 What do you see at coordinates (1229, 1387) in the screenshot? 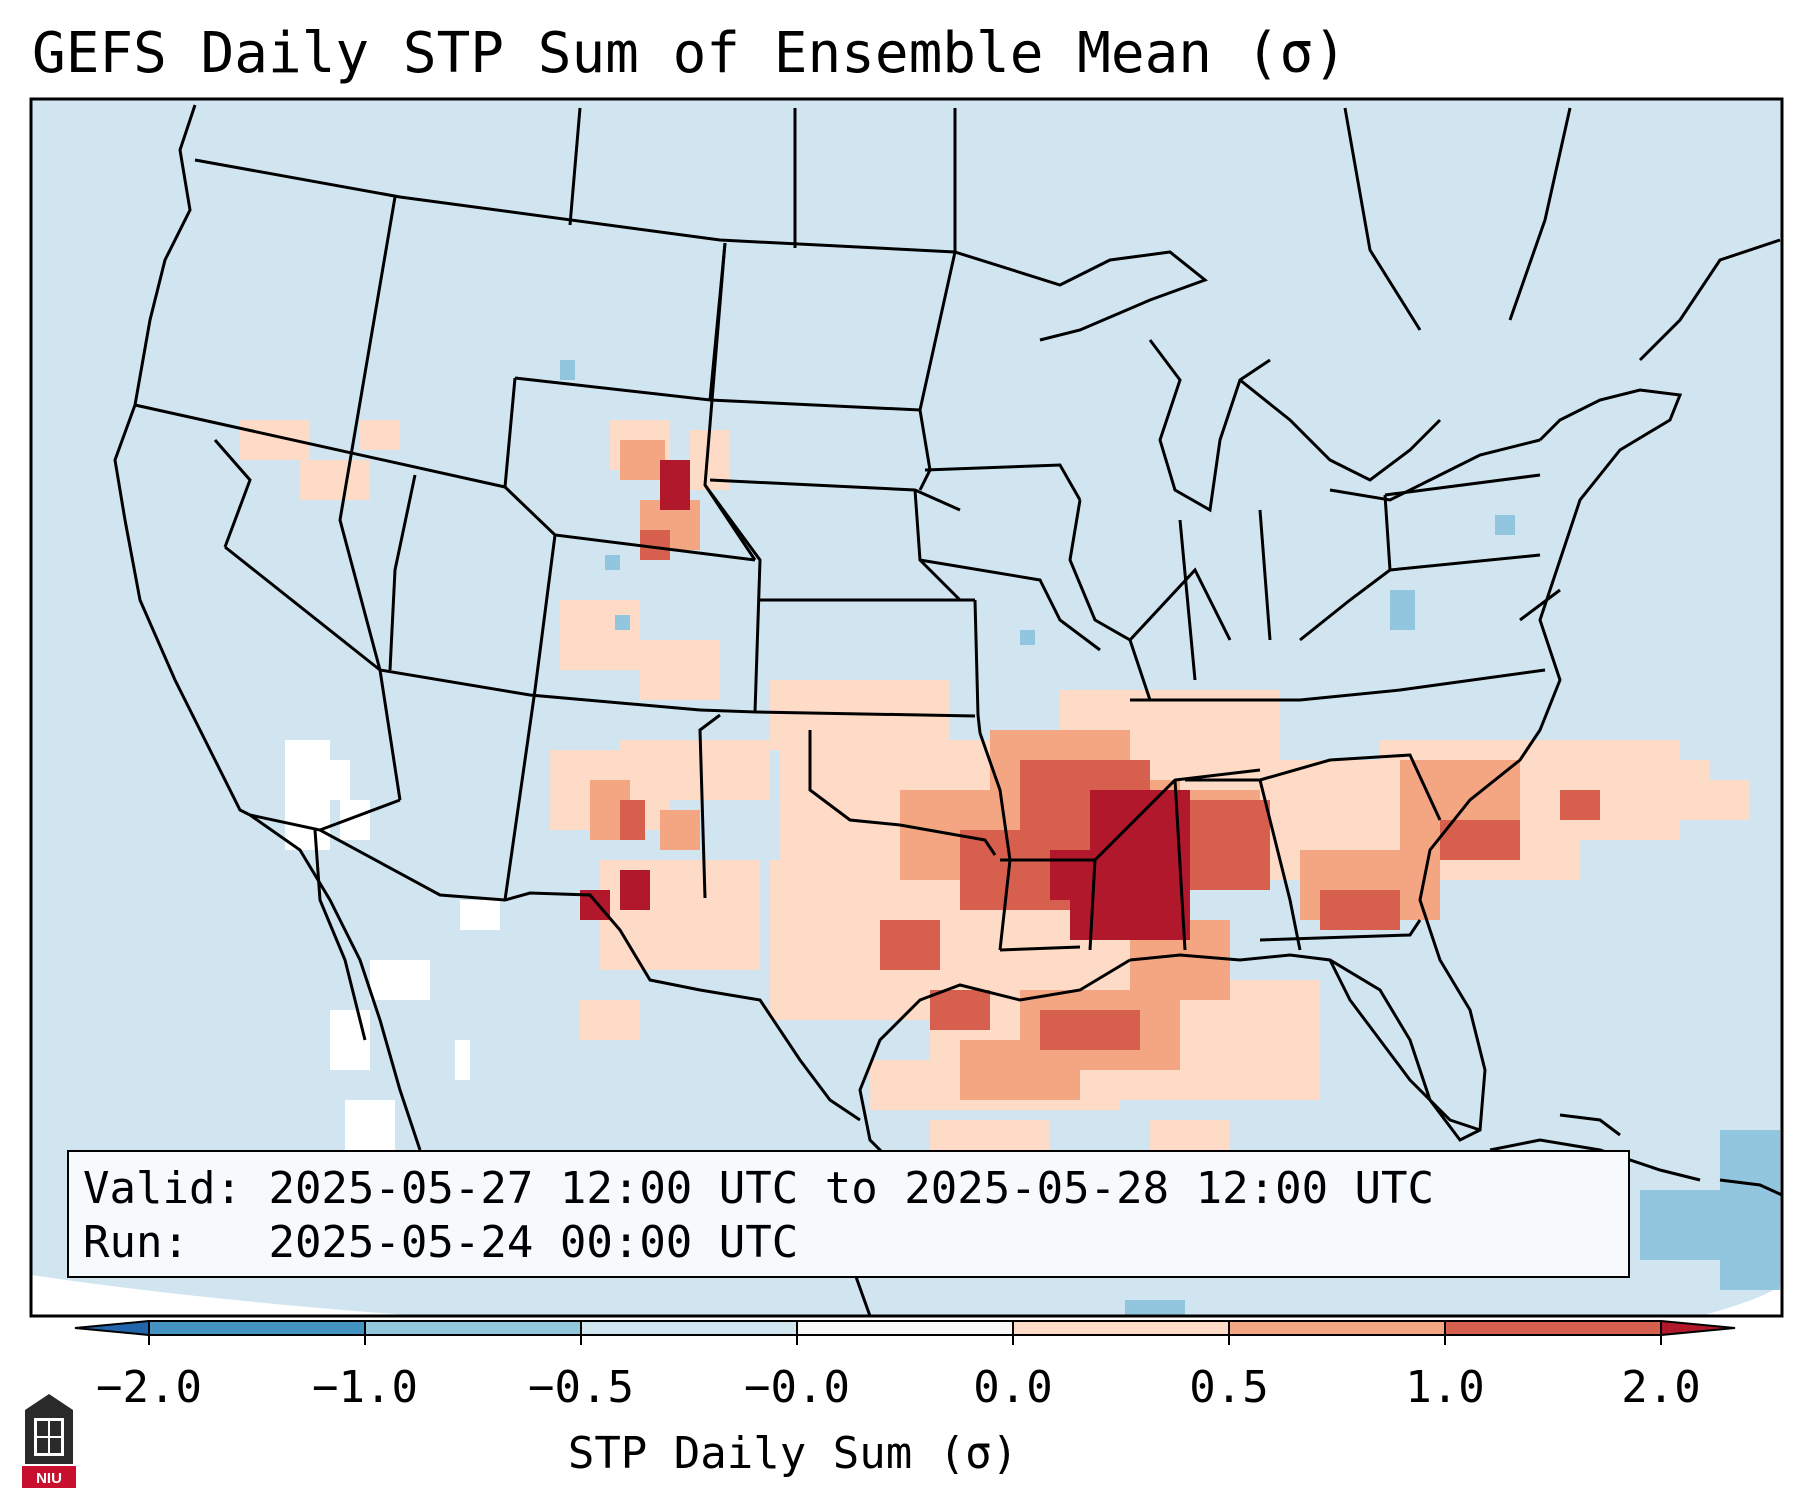
I see `colorbar-tick-label: 0.5` at bounding box center [1229, 1387].